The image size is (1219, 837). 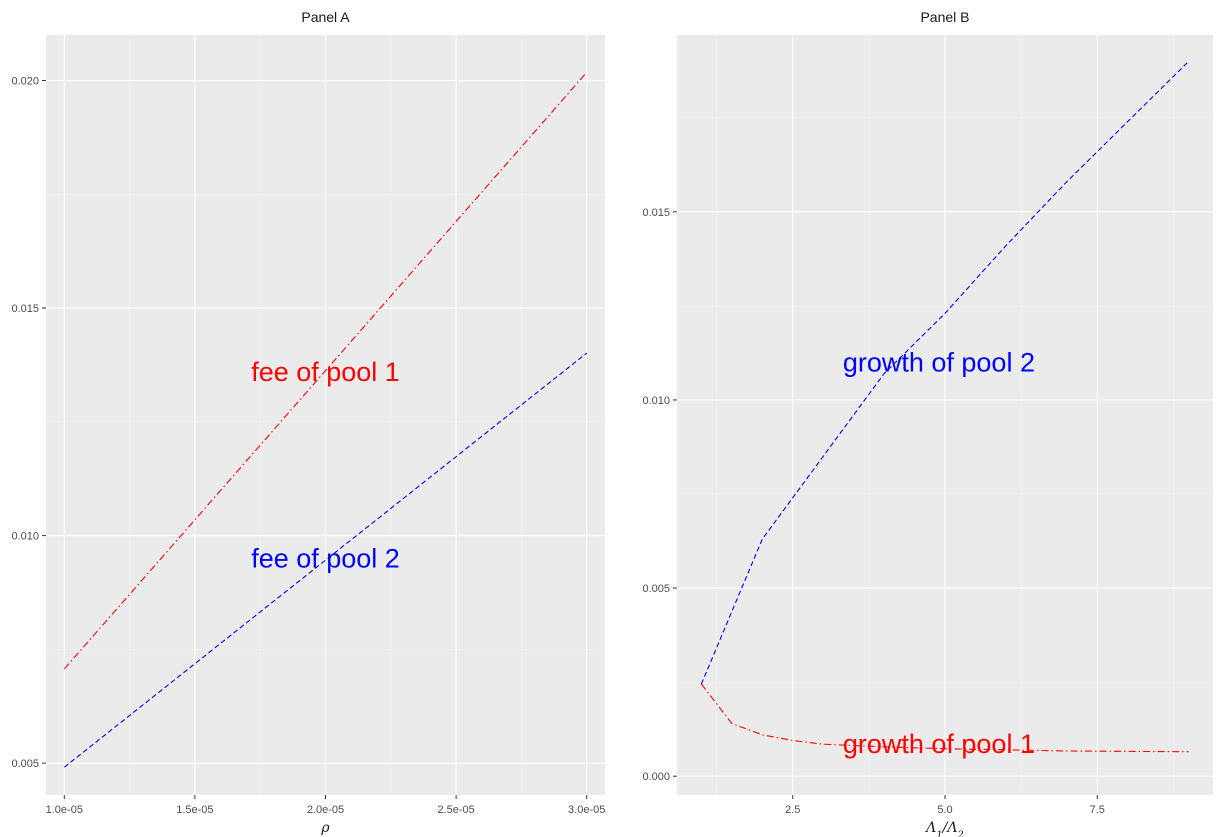 I want to click on y-tick-label: 0.000, so click(x=656, y=777).